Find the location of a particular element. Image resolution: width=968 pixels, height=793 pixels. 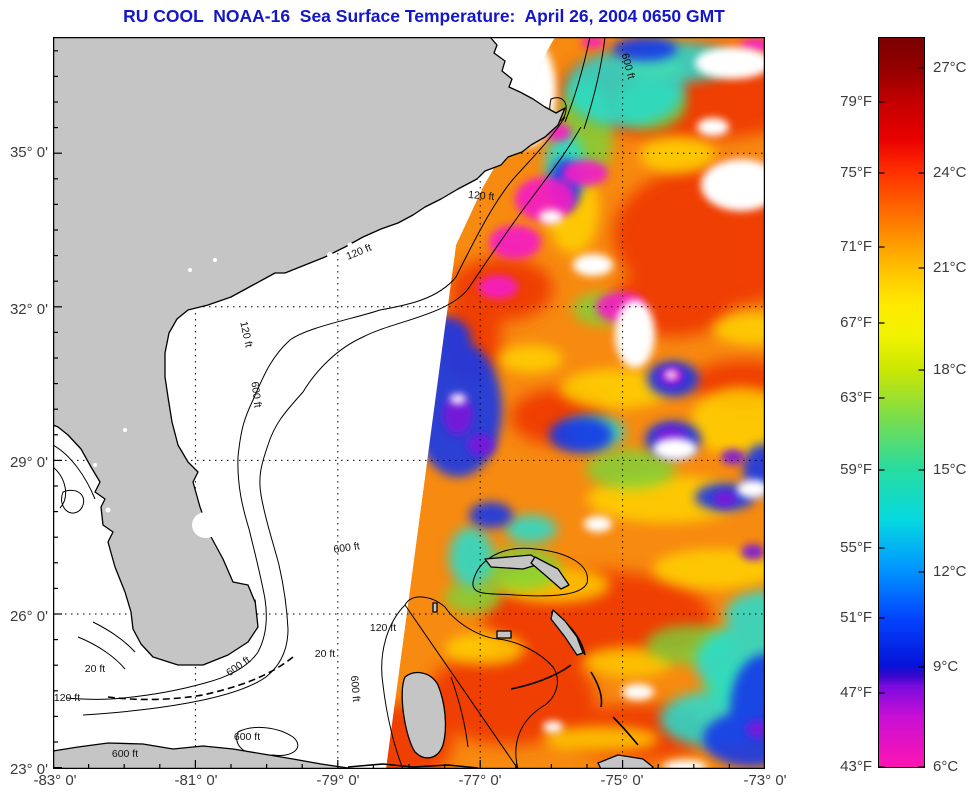

colorbar-celsius-label: 15°C is located at coordinates (950, 469).